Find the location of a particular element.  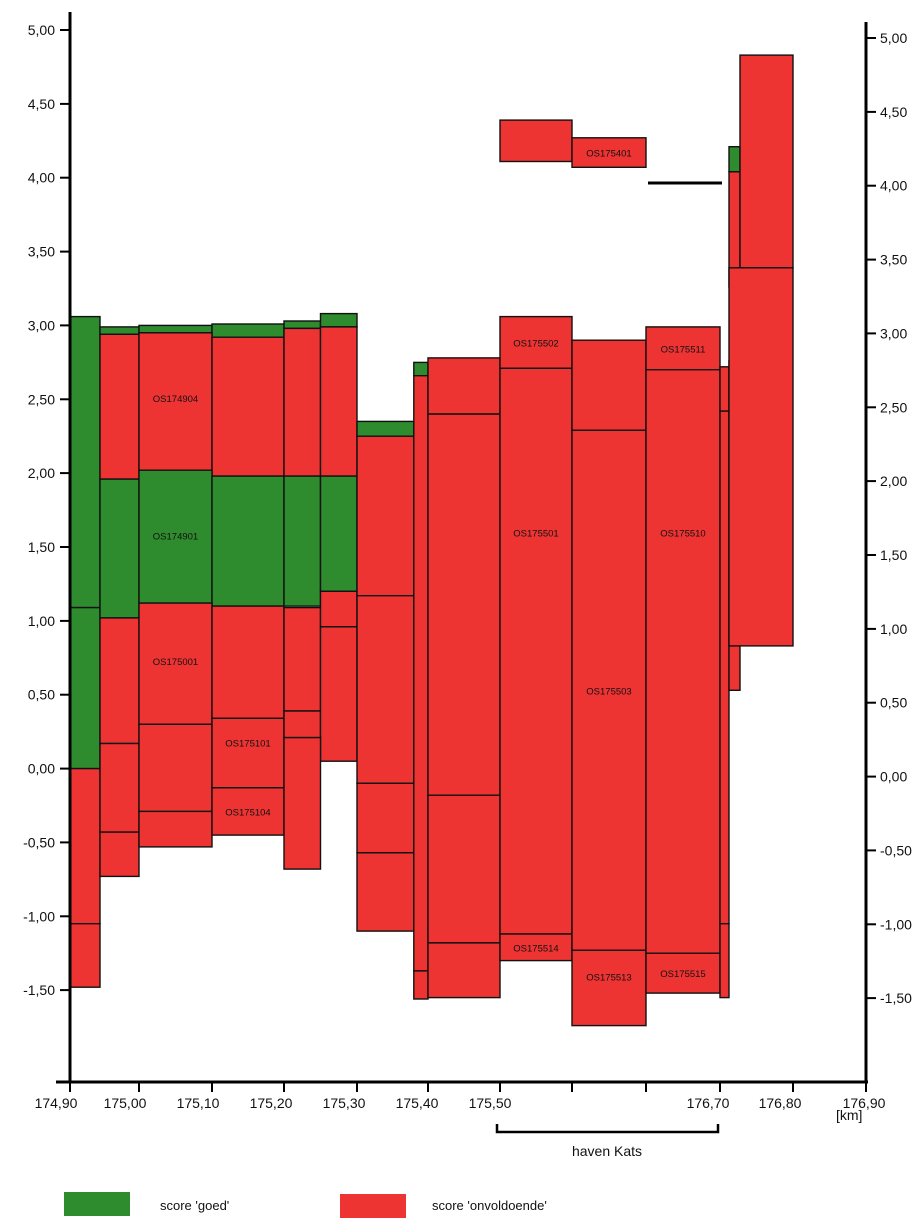

right-tick-label: 1,50 is located at coordinates (893, 555).